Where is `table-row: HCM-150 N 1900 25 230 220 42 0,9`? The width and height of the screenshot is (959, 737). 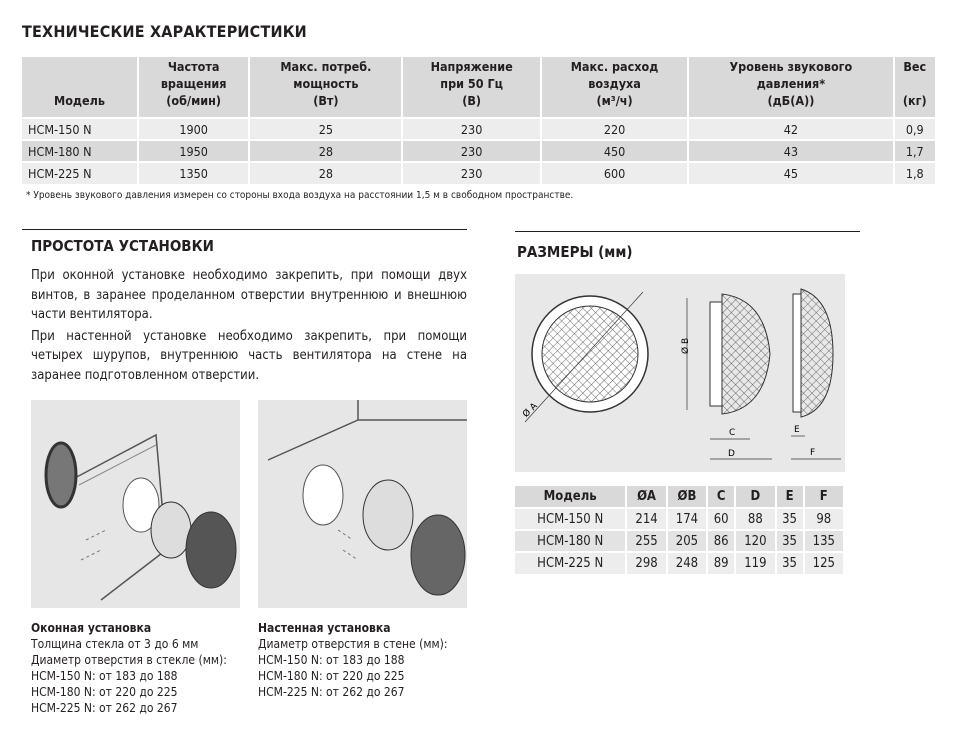 table-row: HCM-150 N 1900 25 230 220 42 0,9 is located at coordinates (480, 128).